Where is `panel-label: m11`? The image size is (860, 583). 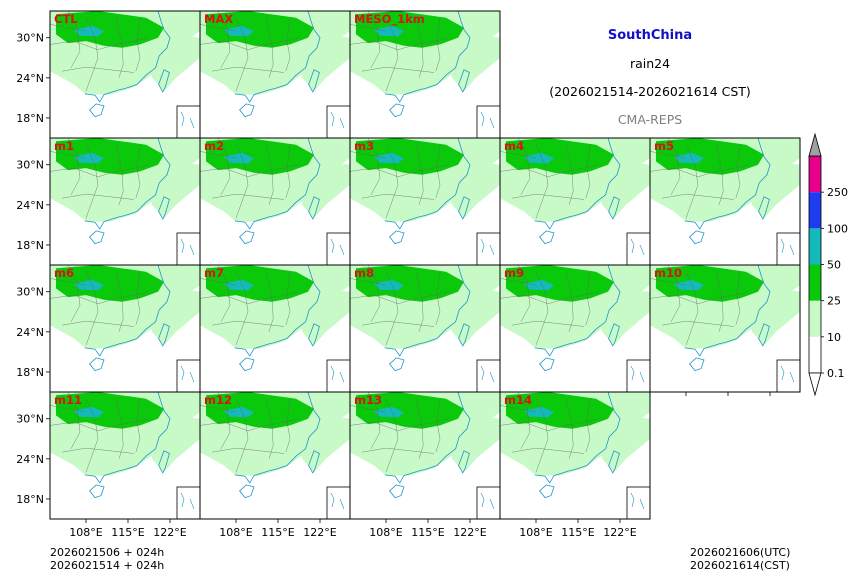 panel-label: m11 is located at coordinates (68, 400).